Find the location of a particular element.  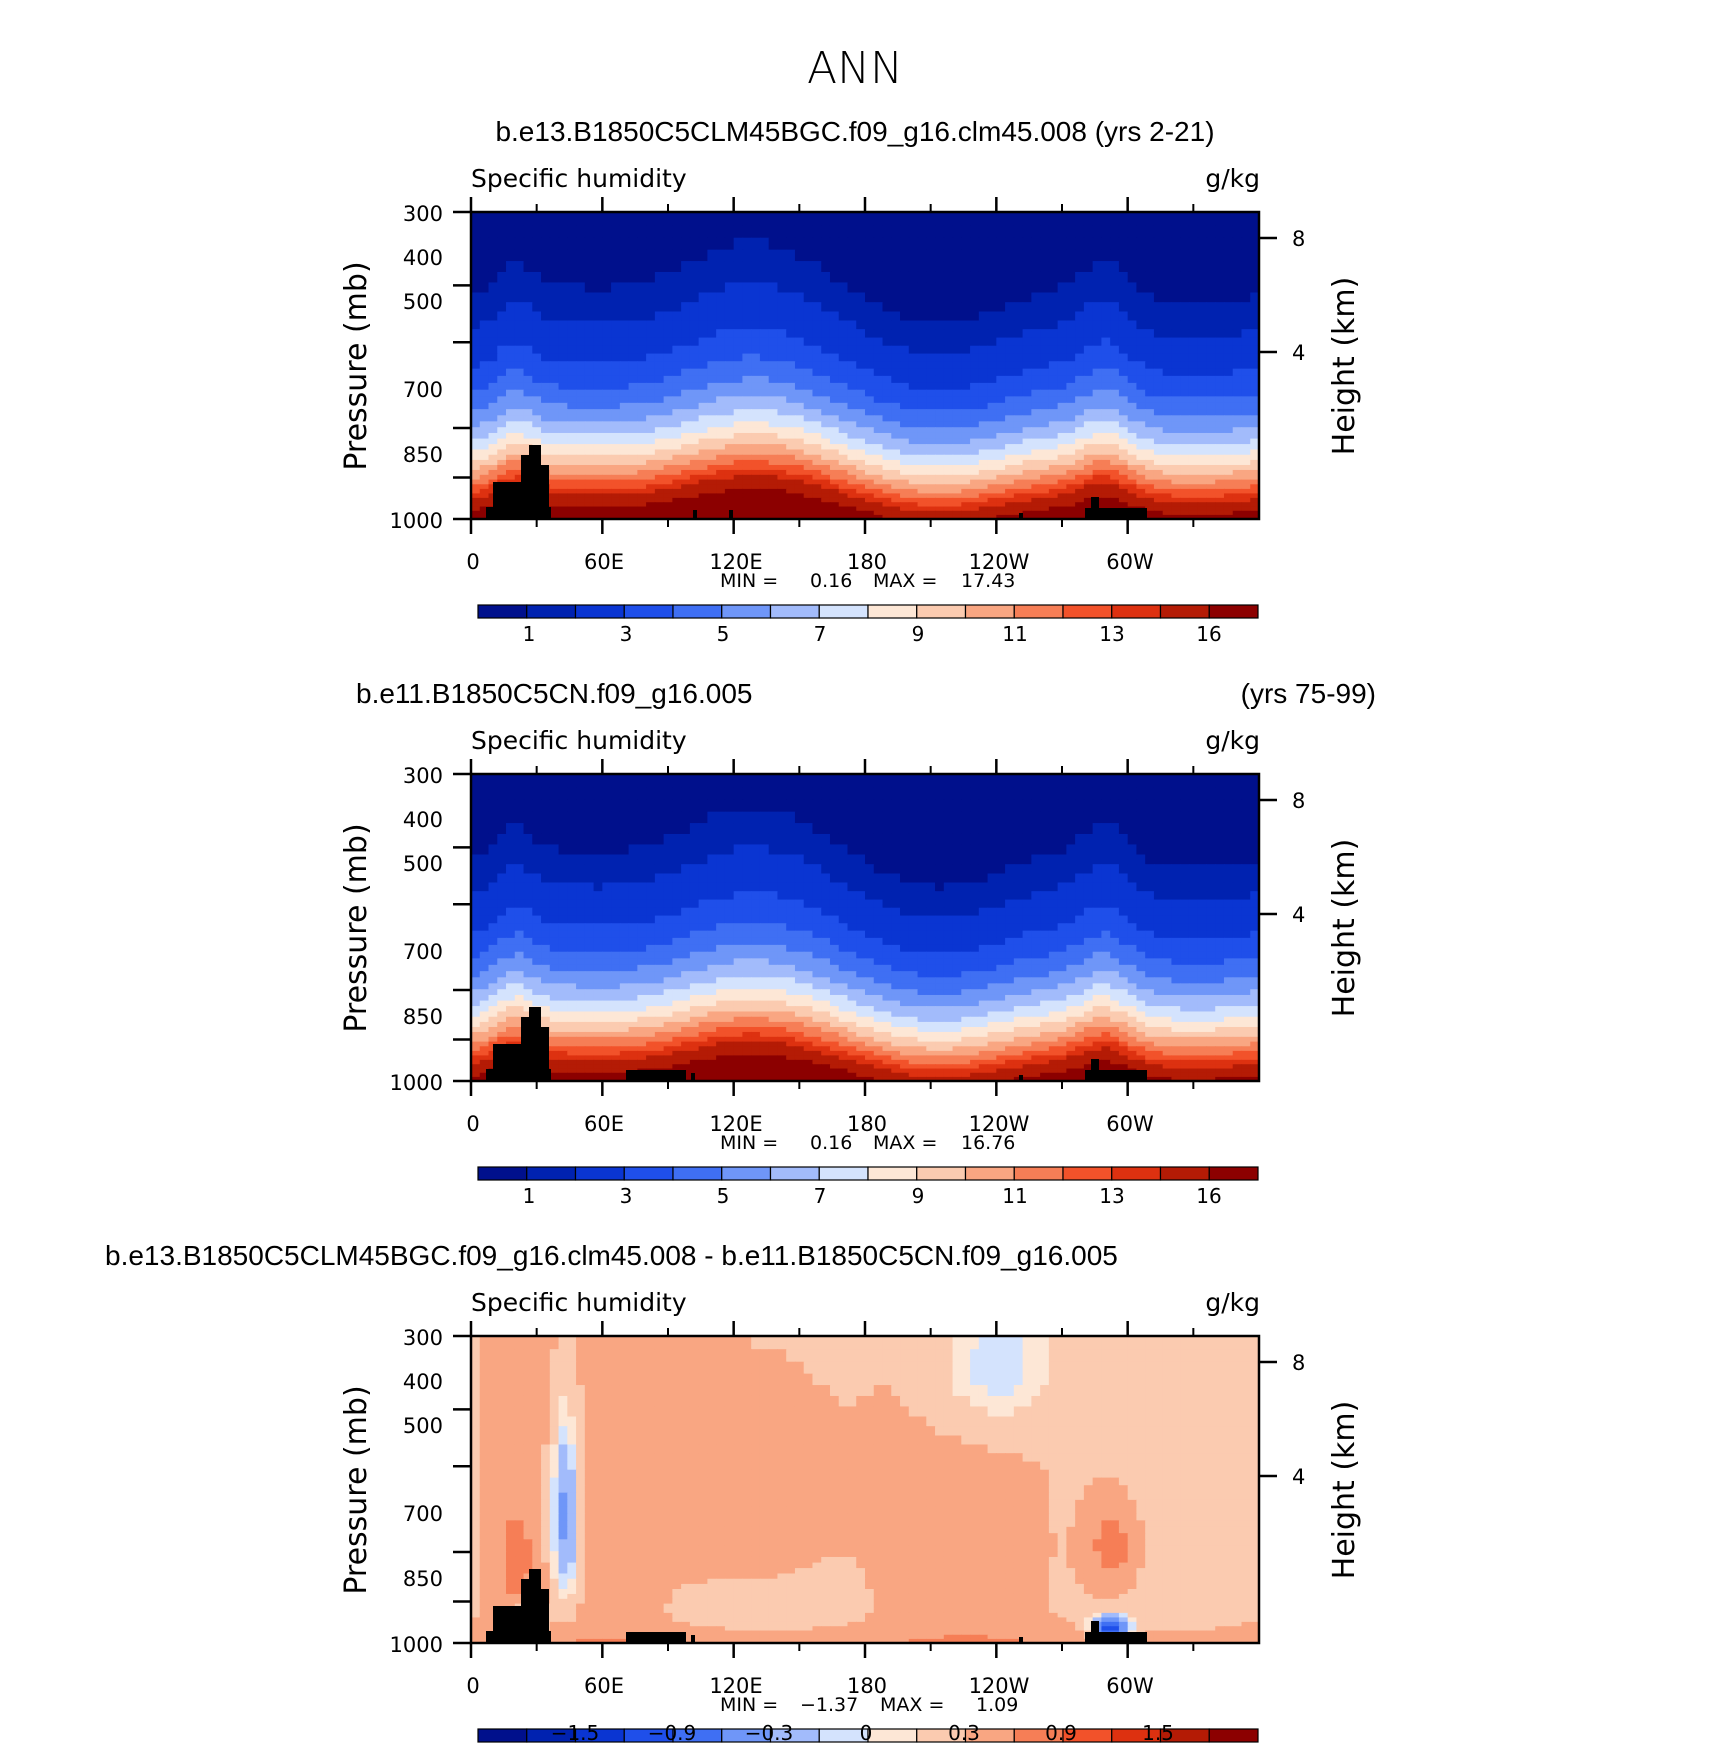

colorbar-swatch is located at coordinates (1136, 611).